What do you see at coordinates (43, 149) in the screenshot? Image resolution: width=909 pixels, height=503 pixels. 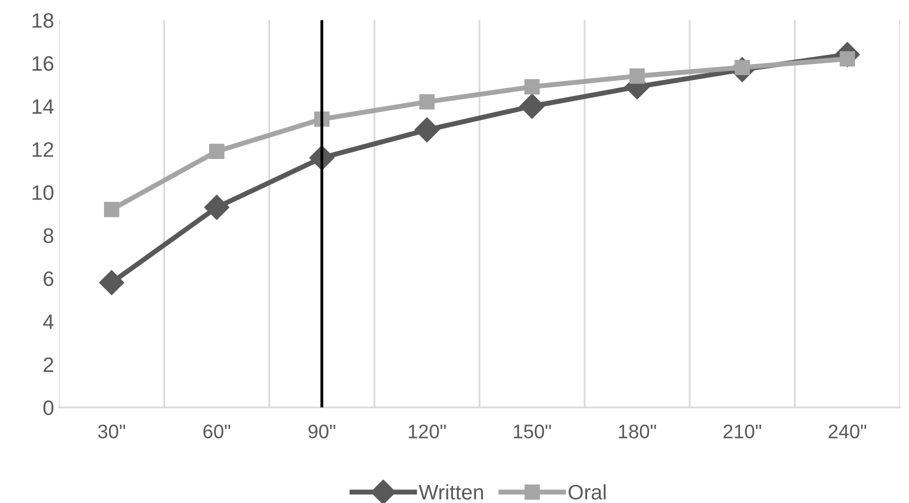 I see `y-tick-label: 12` at bounding box center [43, 149].